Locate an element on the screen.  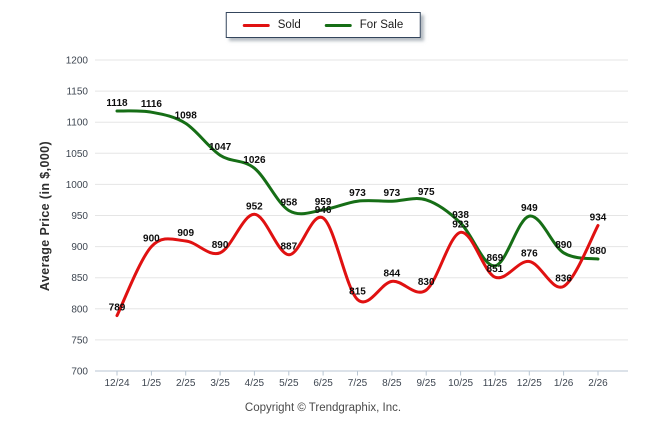
svg-text: 800 is located at coordinates (79, 309).